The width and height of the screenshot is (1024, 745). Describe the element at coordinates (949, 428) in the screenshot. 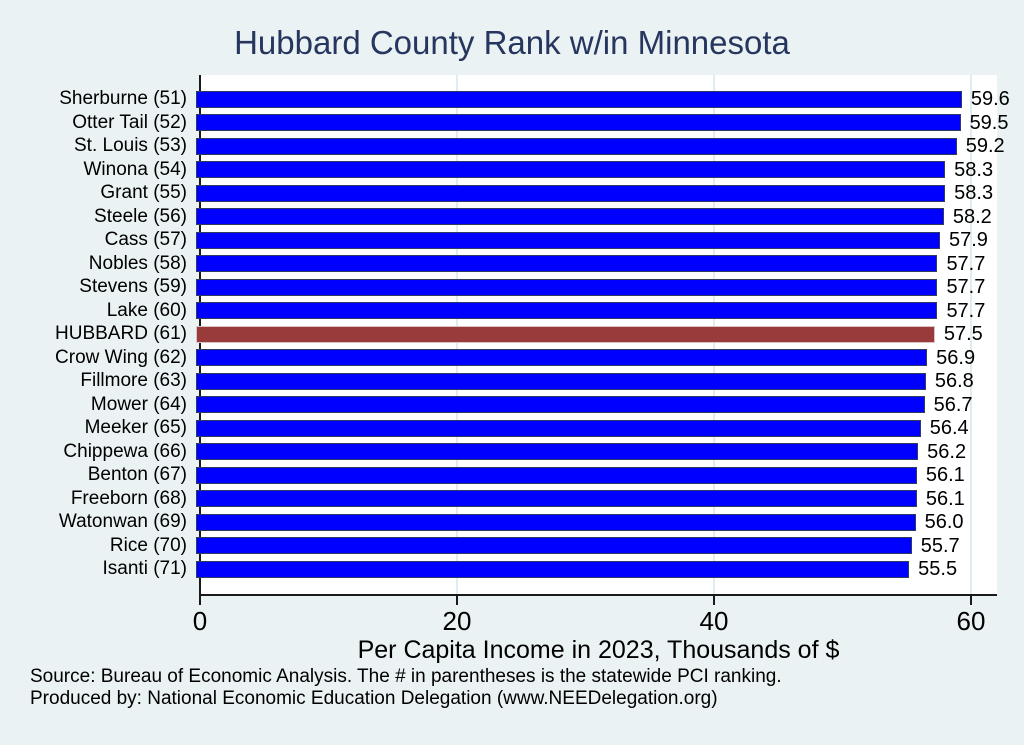

I see `value-label: 56.4` at that location.